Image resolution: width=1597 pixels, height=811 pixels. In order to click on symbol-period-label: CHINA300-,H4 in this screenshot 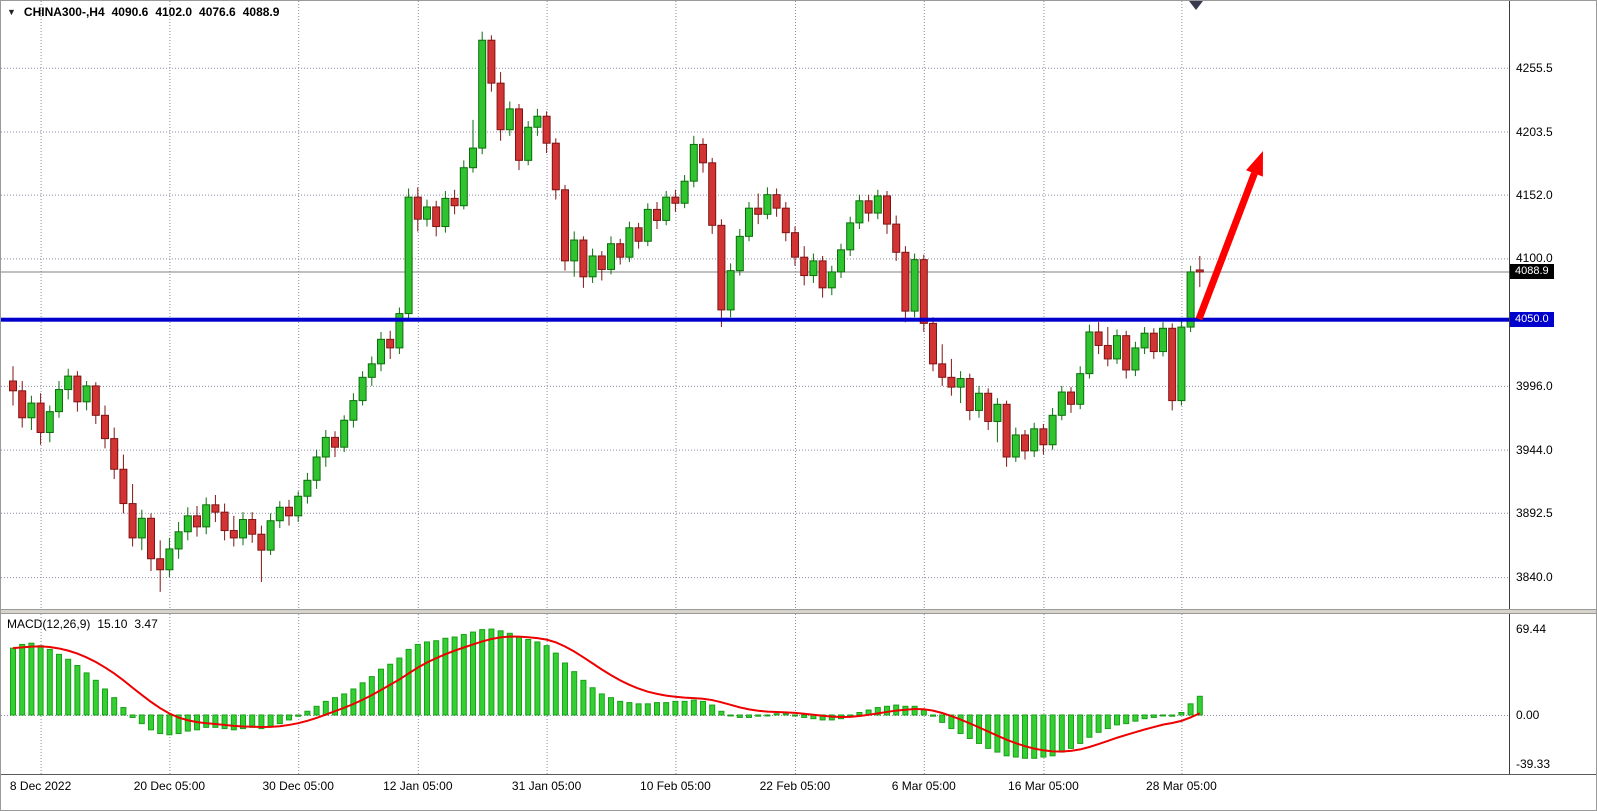, I will do `click(64, 12)`.